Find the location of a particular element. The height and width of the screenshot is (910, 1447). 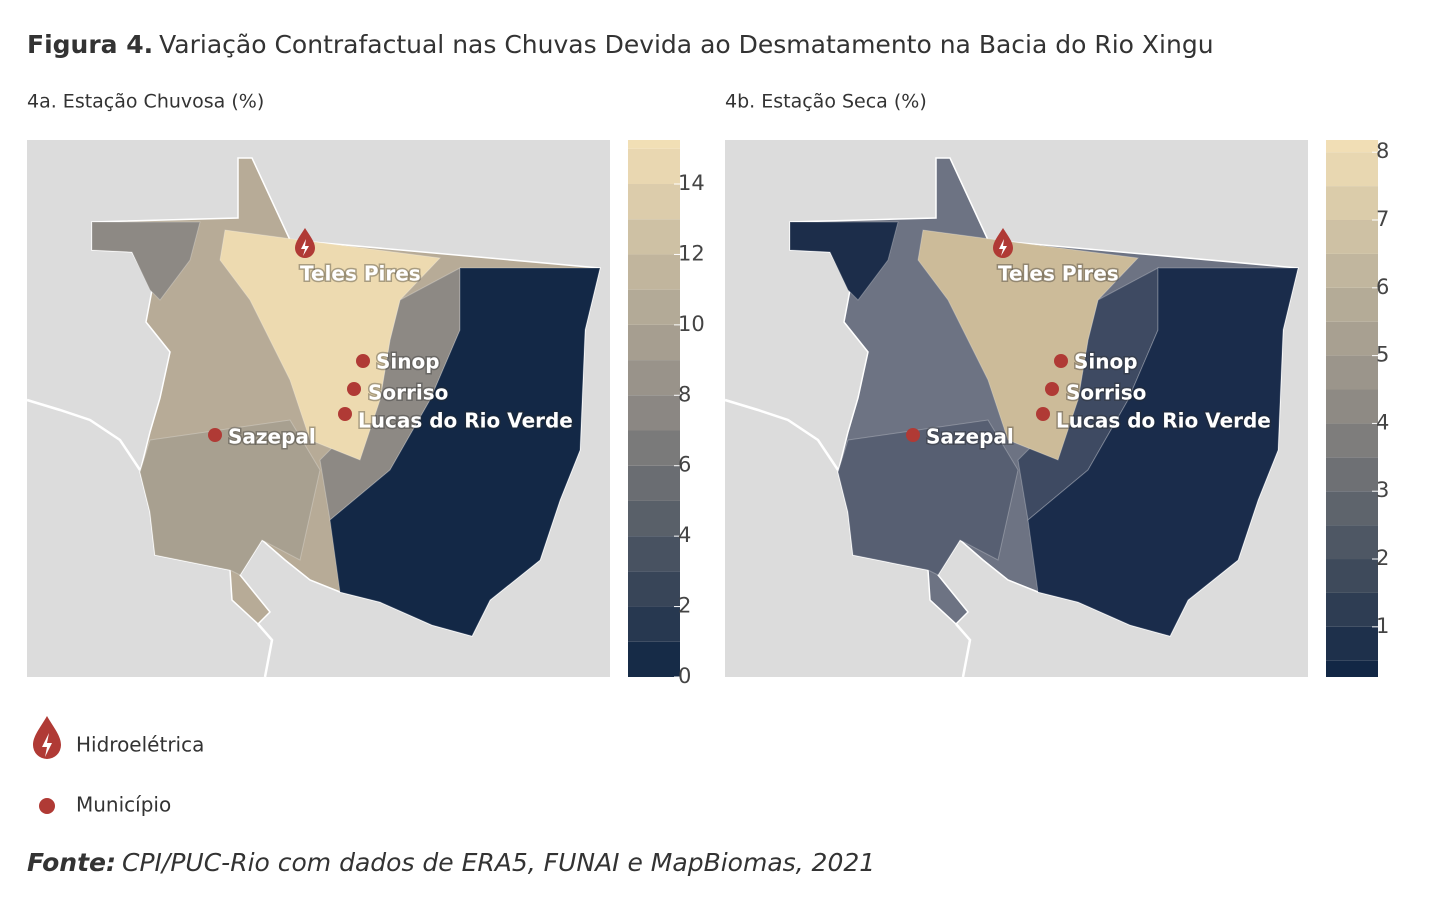

legend-label: Hidroelétrica is located at coordinates (140, 745).